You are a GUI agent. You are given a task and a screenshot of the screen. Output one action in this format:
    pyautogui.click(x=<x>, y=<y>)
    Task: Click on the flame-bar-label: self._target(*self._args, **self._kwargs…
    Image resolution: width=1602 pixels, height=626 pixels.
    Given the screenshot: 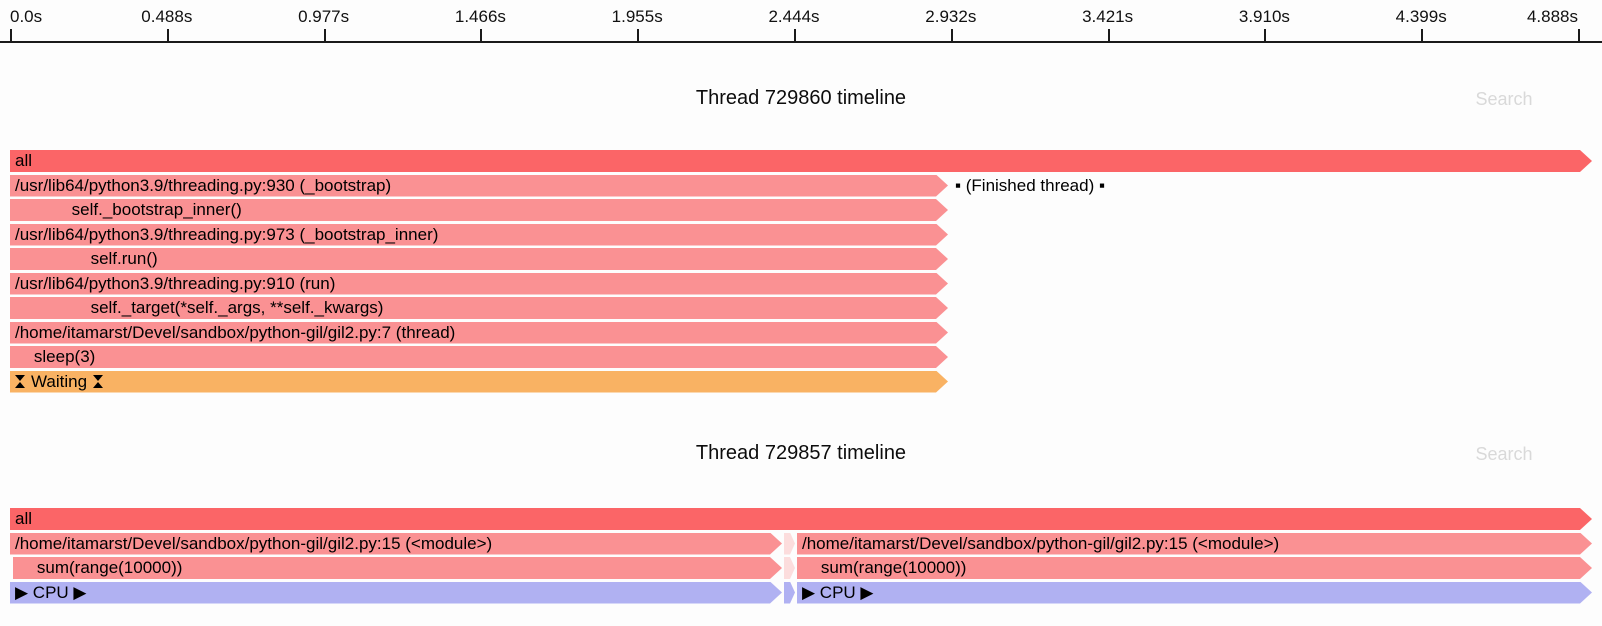 What is the action you would take?
    pyautogui.click(x=199, y=307)
    